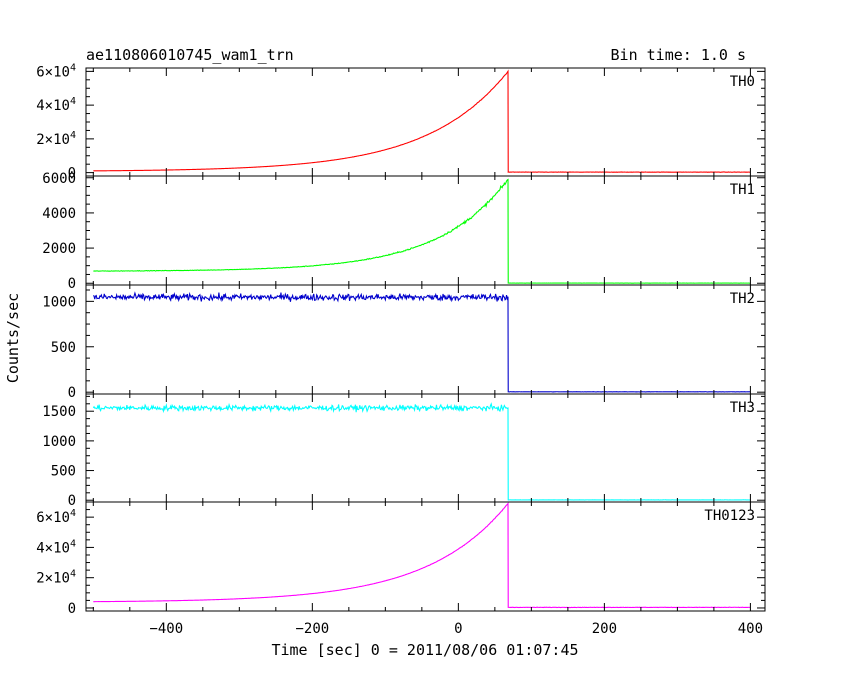 Image resolution: width=850 pixels, height=680 pixels. What do you see at coordinates (59, 412) in the screenshot?
I see `y-tick-label: 1500` at bounding box center [59, 412].